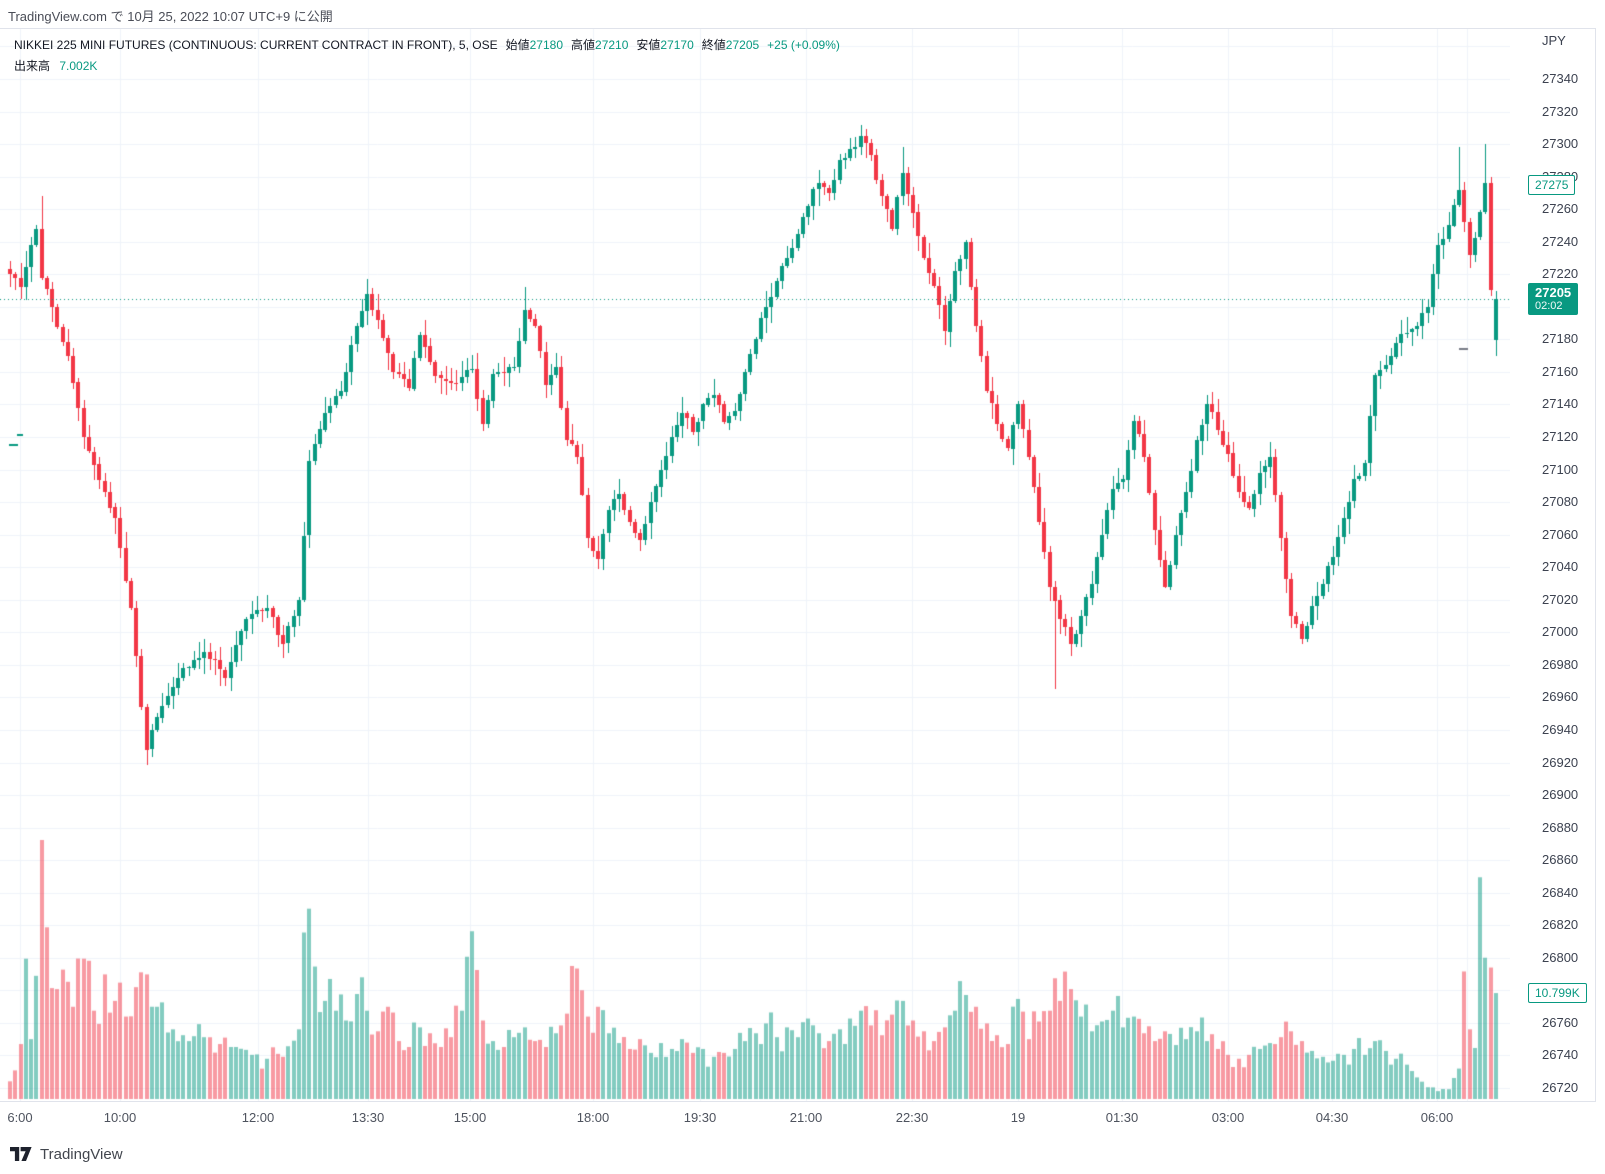 This screenshot has height=1174, width=1605. I want to click on alert-price-badge: 27275, so click(1552, 184).